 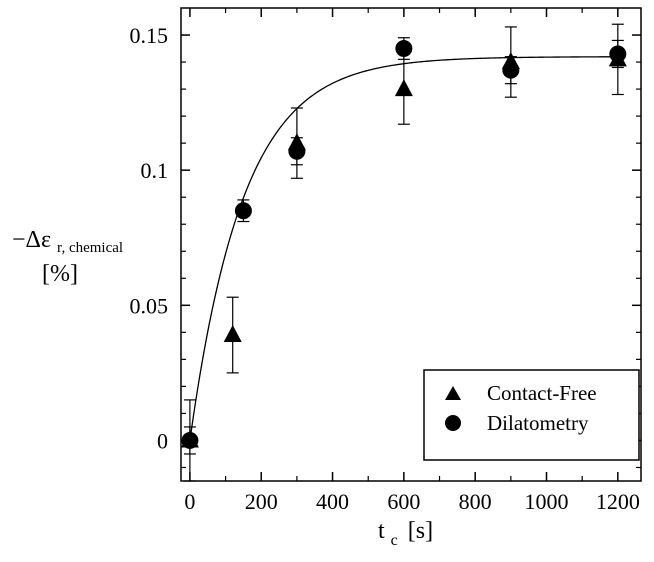 I want to click on x-tick-label: 1200, so click(x=618, y=501).